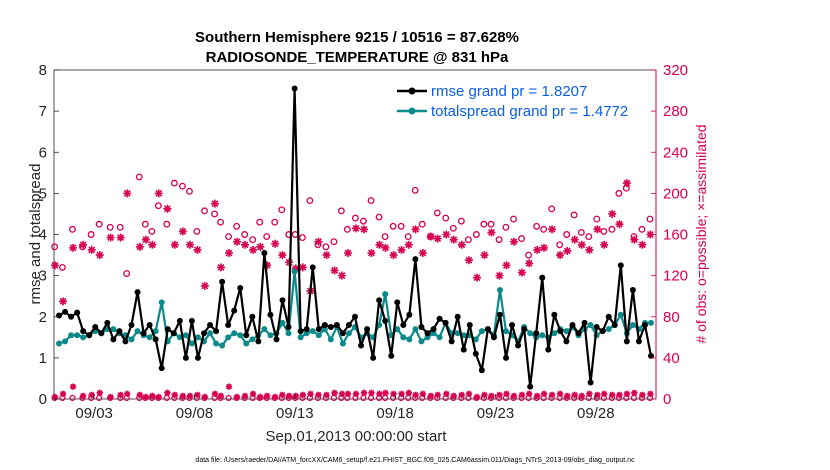 The image size is (830, 470). I want to click on y-tick-label: 7, so click(43, 111).